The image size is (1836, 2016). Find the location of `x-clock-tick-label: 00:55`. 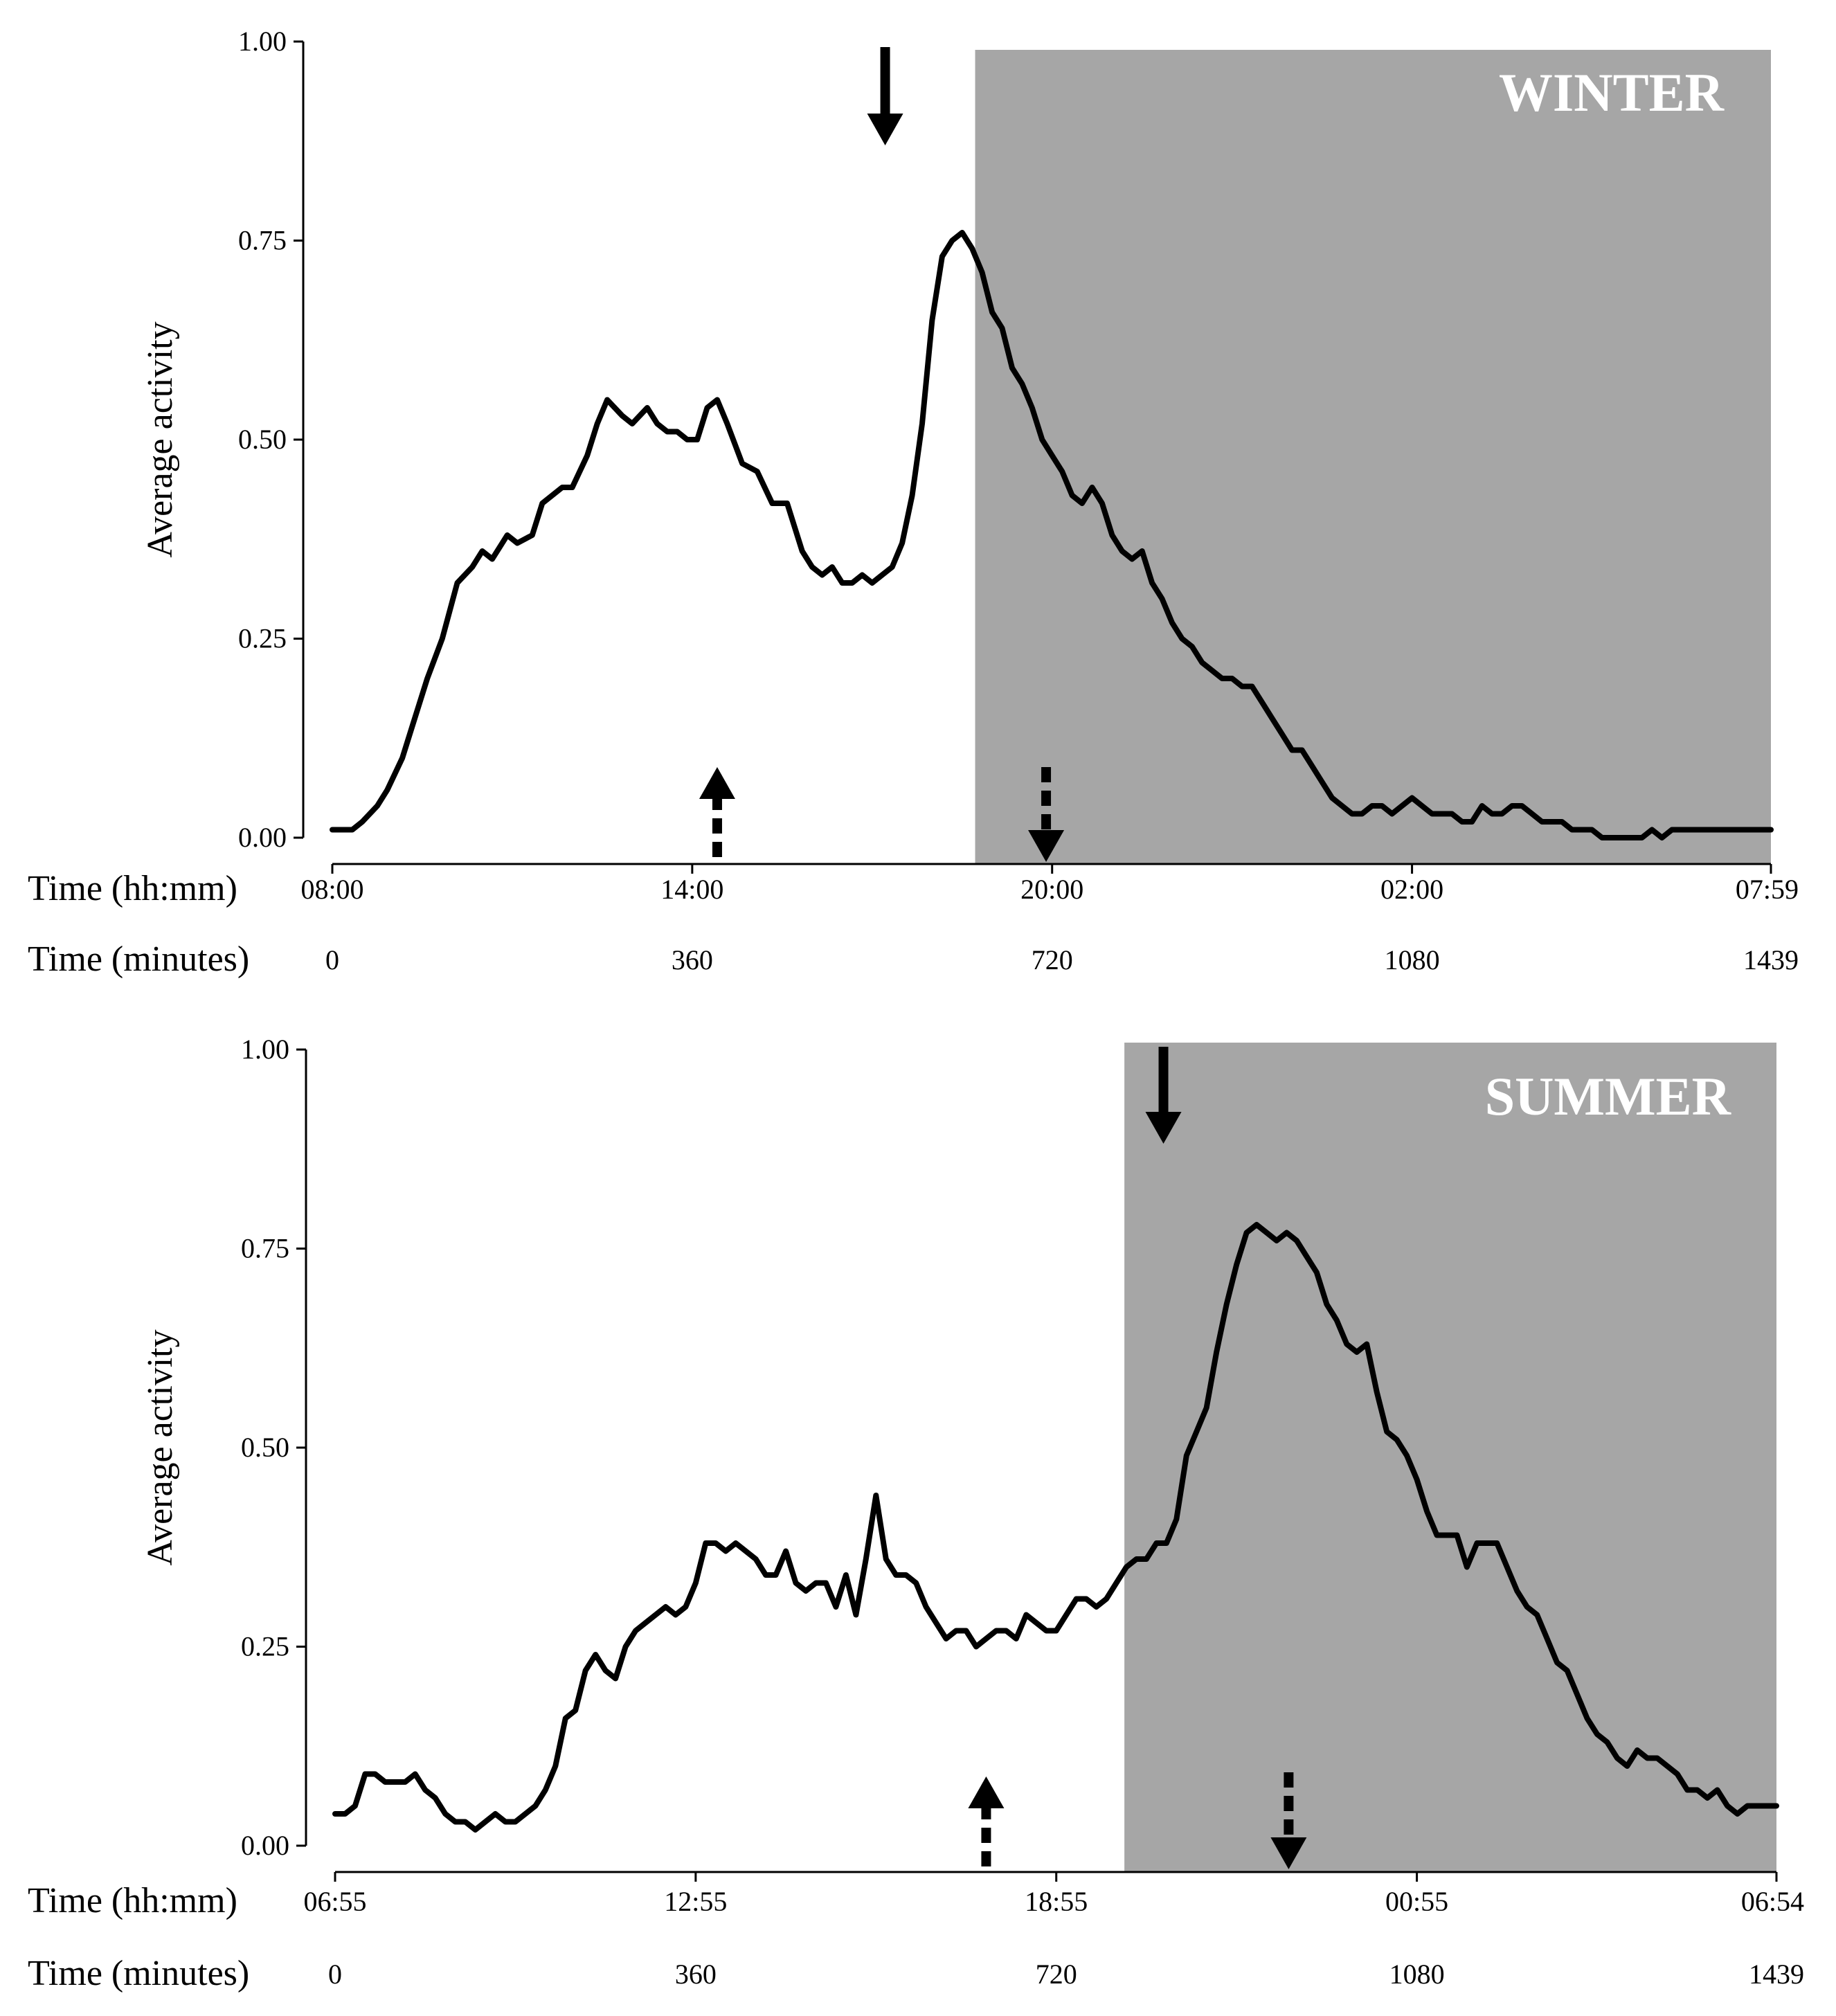

x-clock-tick-label: 00:55 is located at coordinates (1416, 1901).